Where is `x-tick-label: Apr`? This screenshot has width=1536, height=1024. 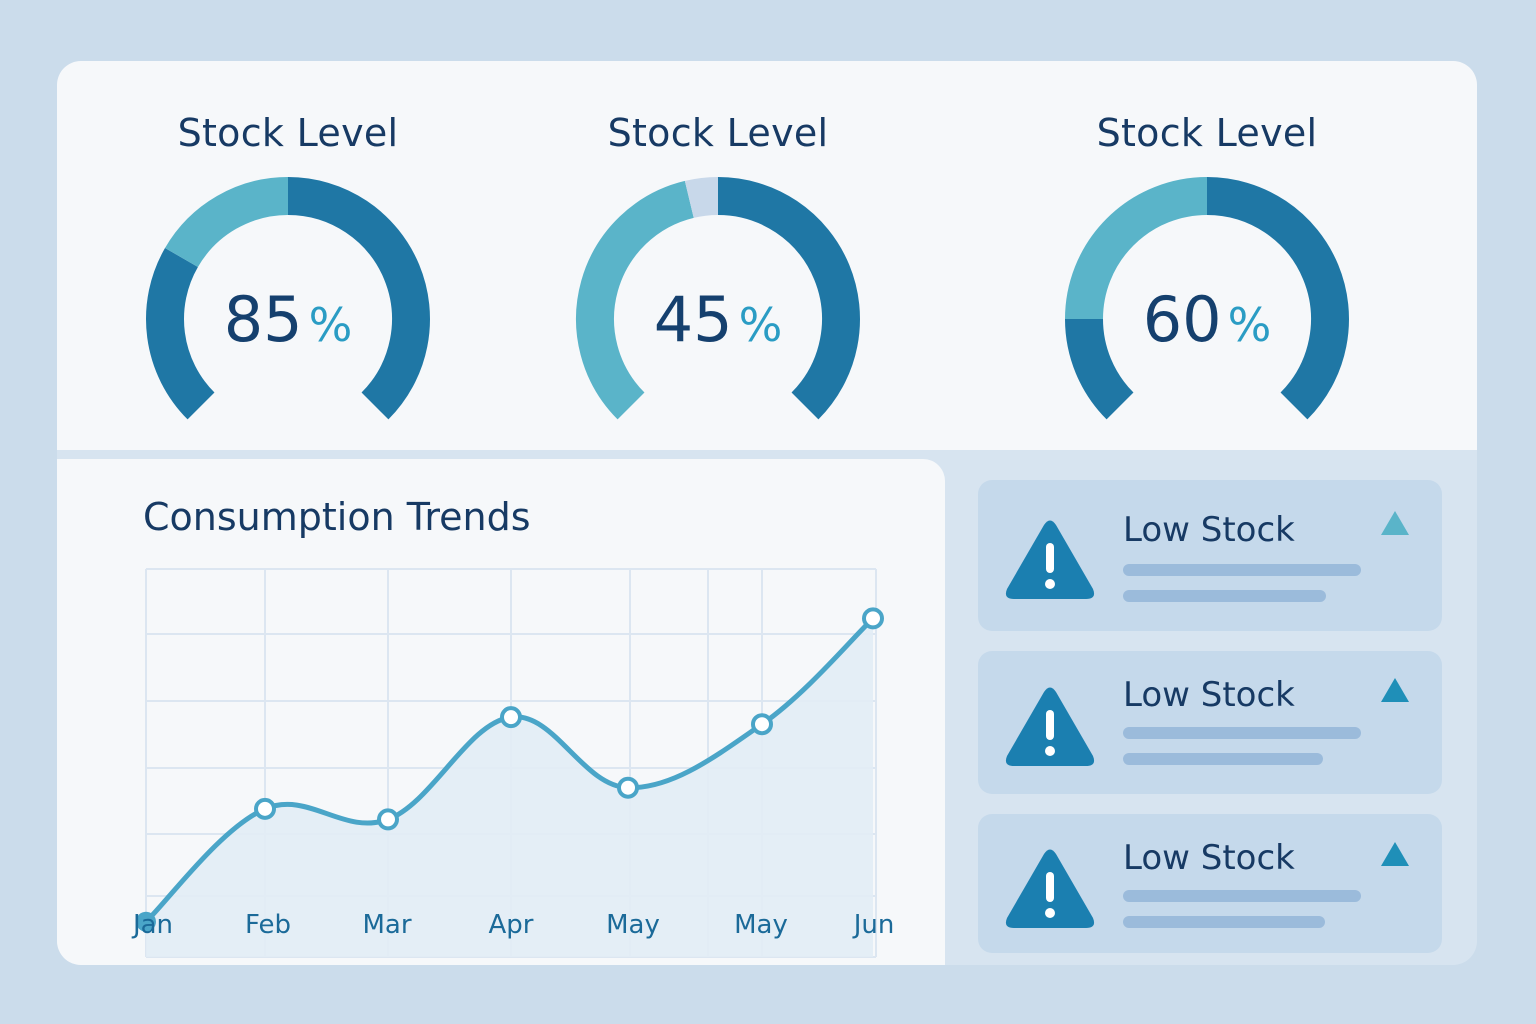
x-tick-label: Apr is located at coordinates (511, 925).